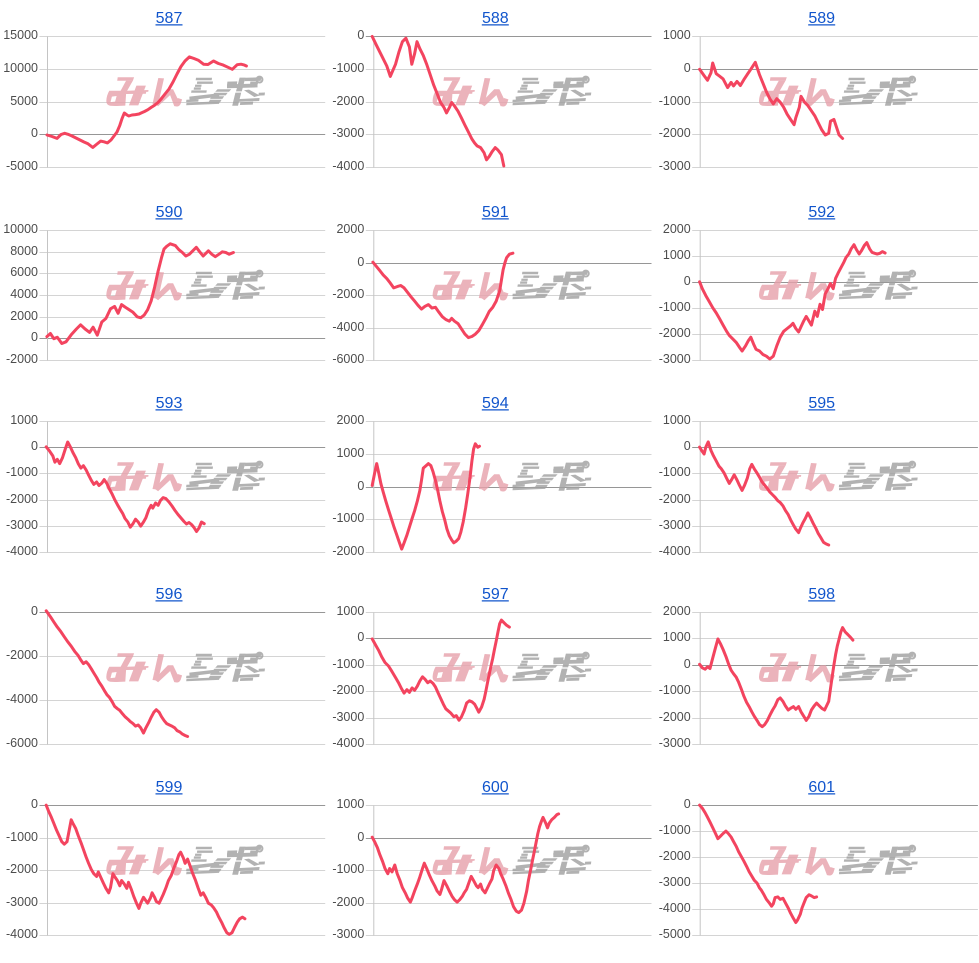 This screenshot has width=979, height=963. Describe the element at coordinates (821, 594) in the screenshot. I see `svg-text: 598` at that location.